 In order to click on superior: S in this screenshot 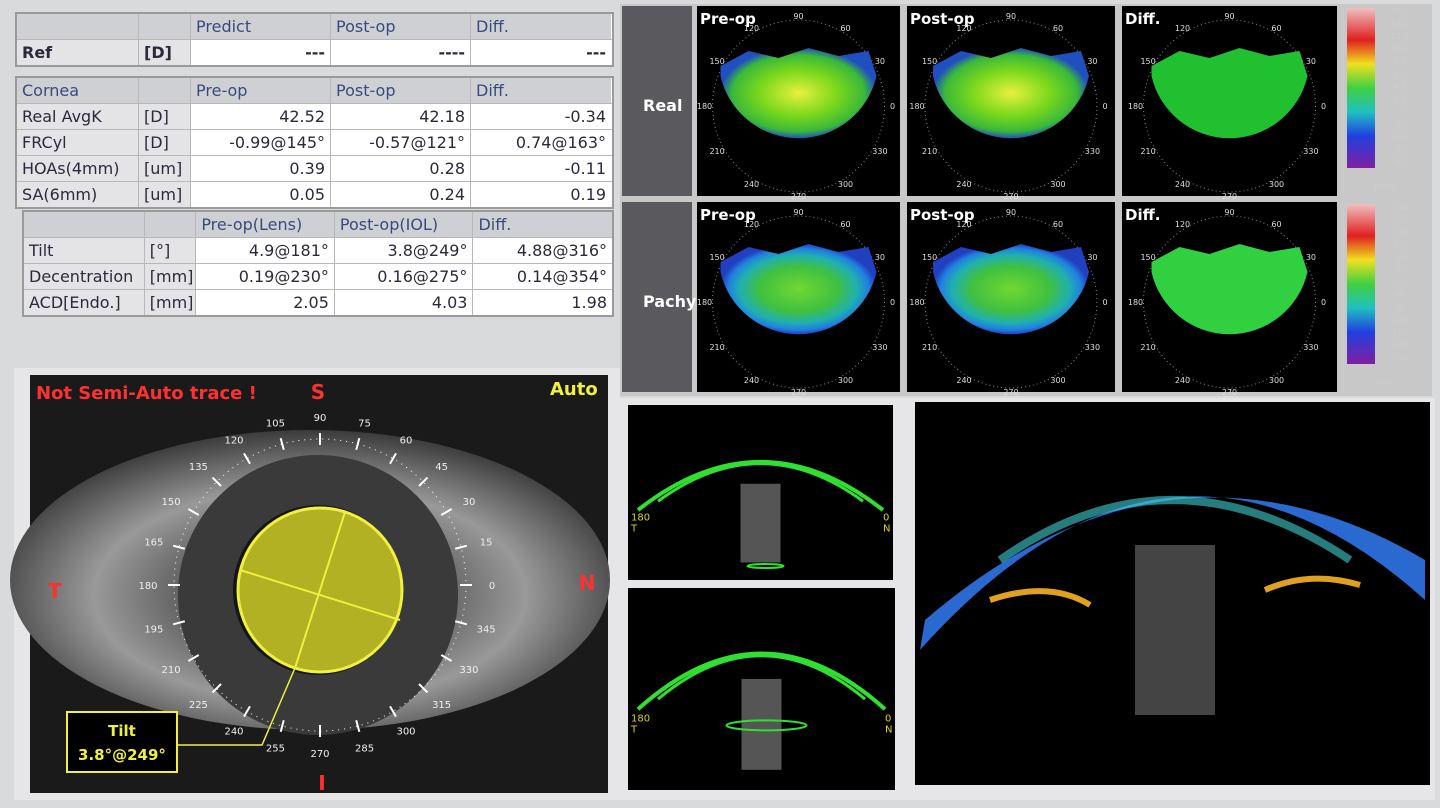, I will do `click(318, 392)`.